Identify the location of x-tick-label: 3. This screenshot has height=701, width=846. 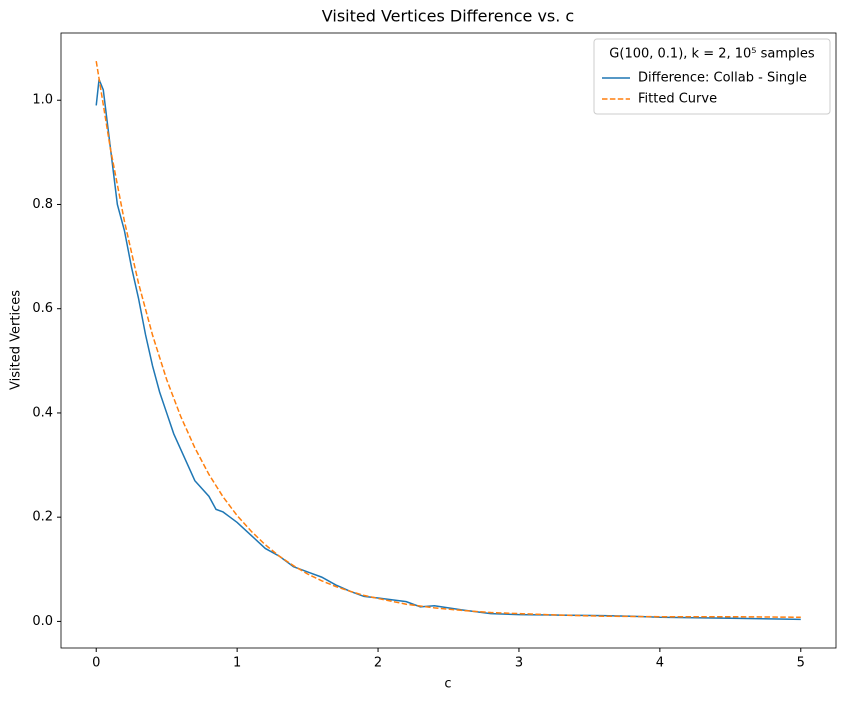
(519, 663).